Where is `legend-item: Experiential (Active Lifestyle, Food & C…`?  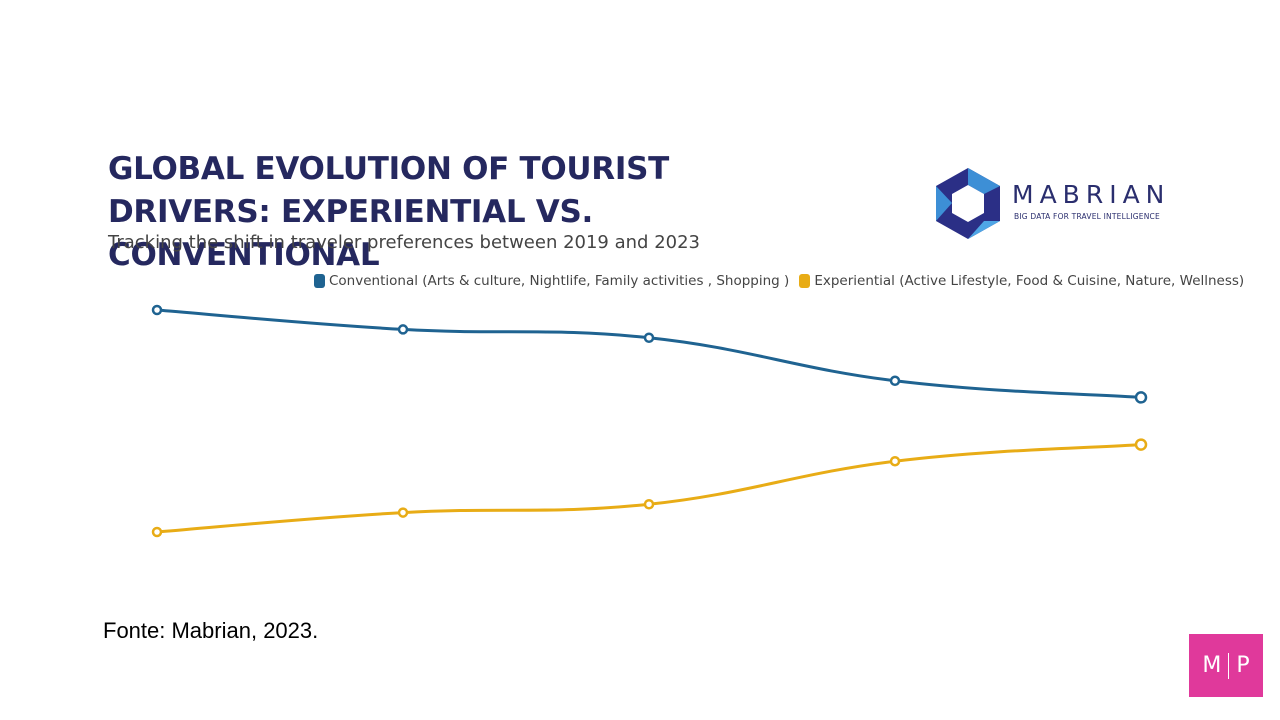
legend-item: Experiential (Active Lifestyle, Food & C… is located at coordinates (1021, 281).